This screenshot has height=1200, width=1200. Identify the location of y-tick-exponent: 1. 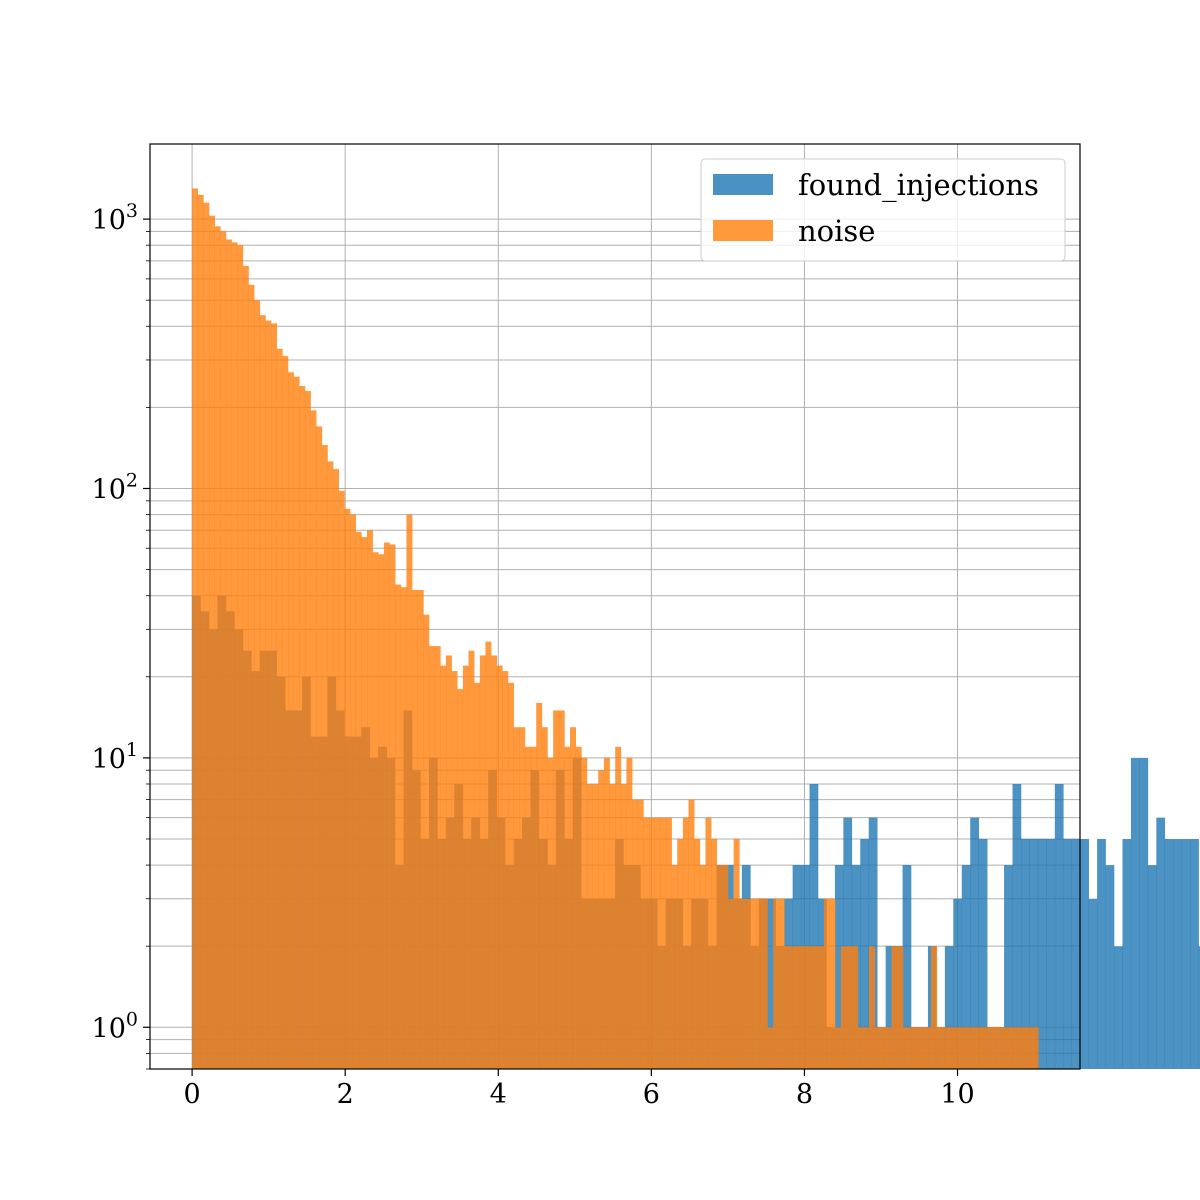
(132, 750).